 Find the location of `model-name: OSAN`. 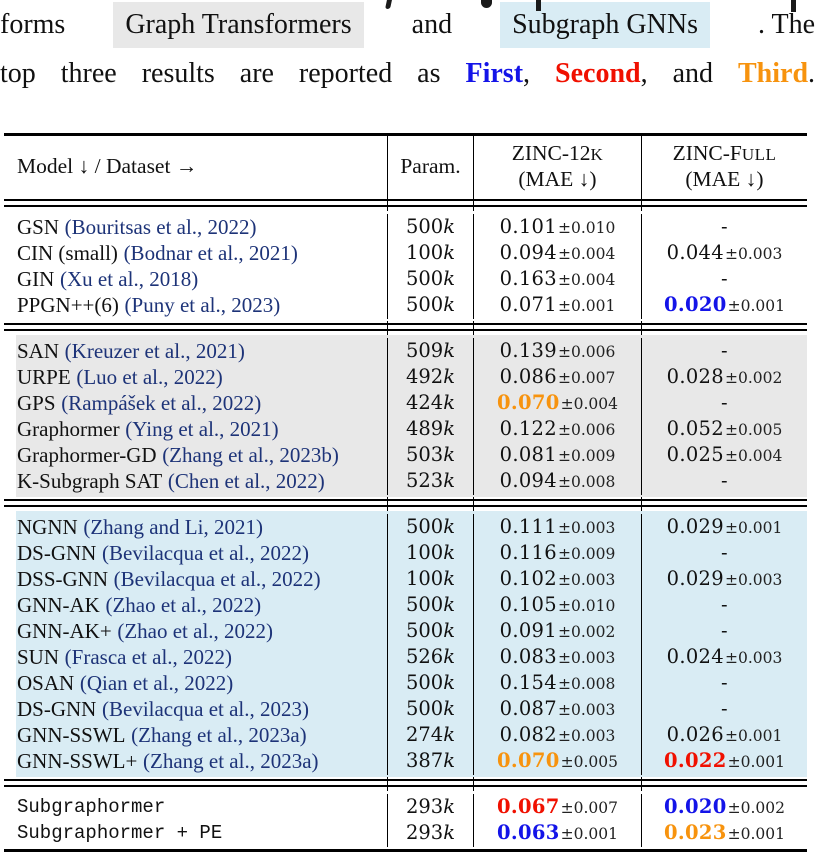

model-name: OSAN is located at coordinates (46, 683).